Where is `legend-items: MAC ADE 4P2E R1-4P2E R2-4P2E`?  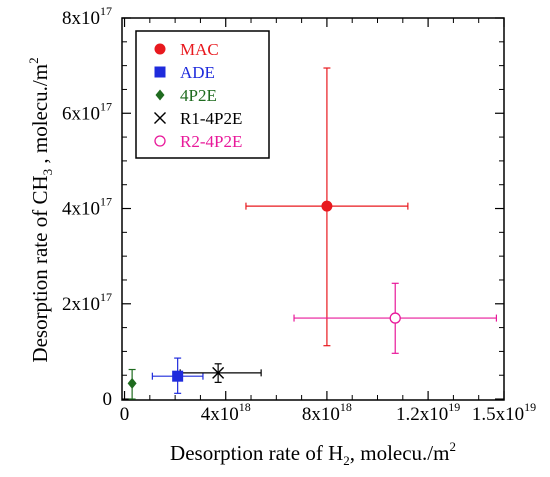
legend-items: MAC ADE 4P2E R1-4P2E R2-4P2E is located at coordinates (198, 95).